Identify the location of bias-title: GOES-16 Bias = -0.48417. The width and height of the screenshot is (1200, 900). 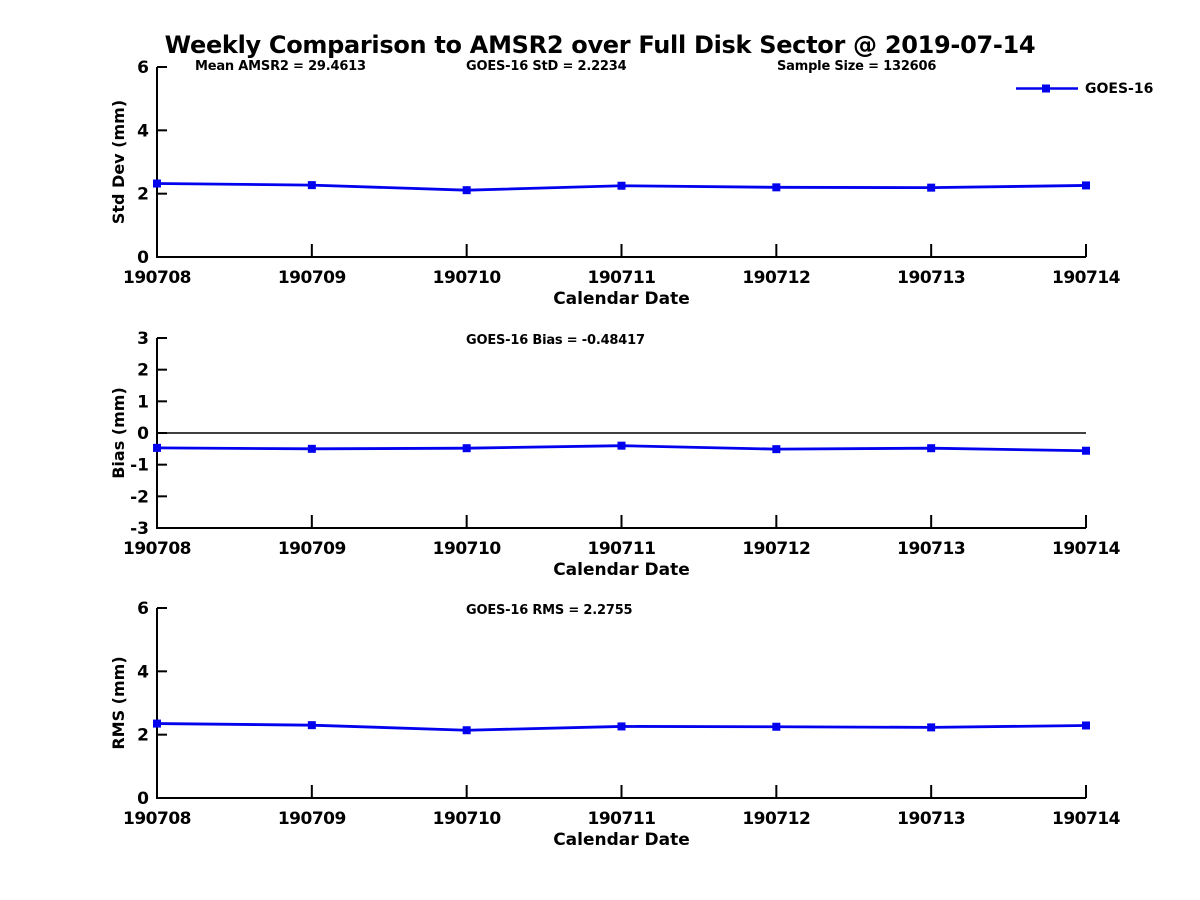
(555, 340).